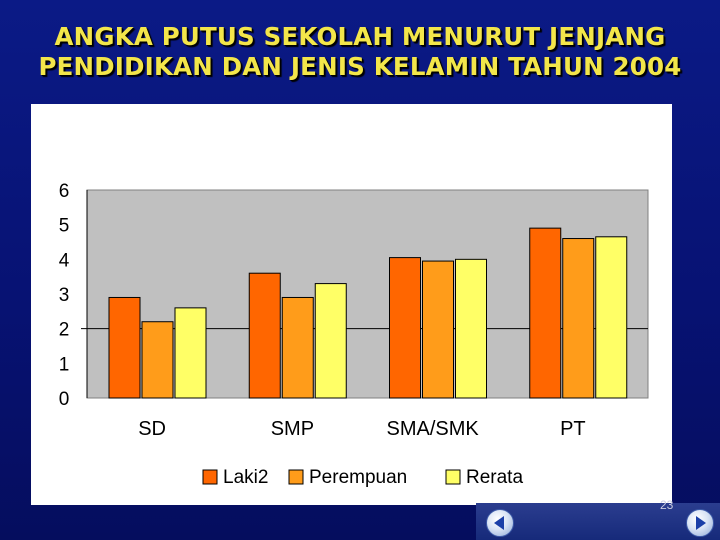 The width and height of the screenshot is (720, 540). What do you see at coordinates (264, 335) in the screenshot?
I see `bar-laki2-smp` at bounding box center [264, 335].